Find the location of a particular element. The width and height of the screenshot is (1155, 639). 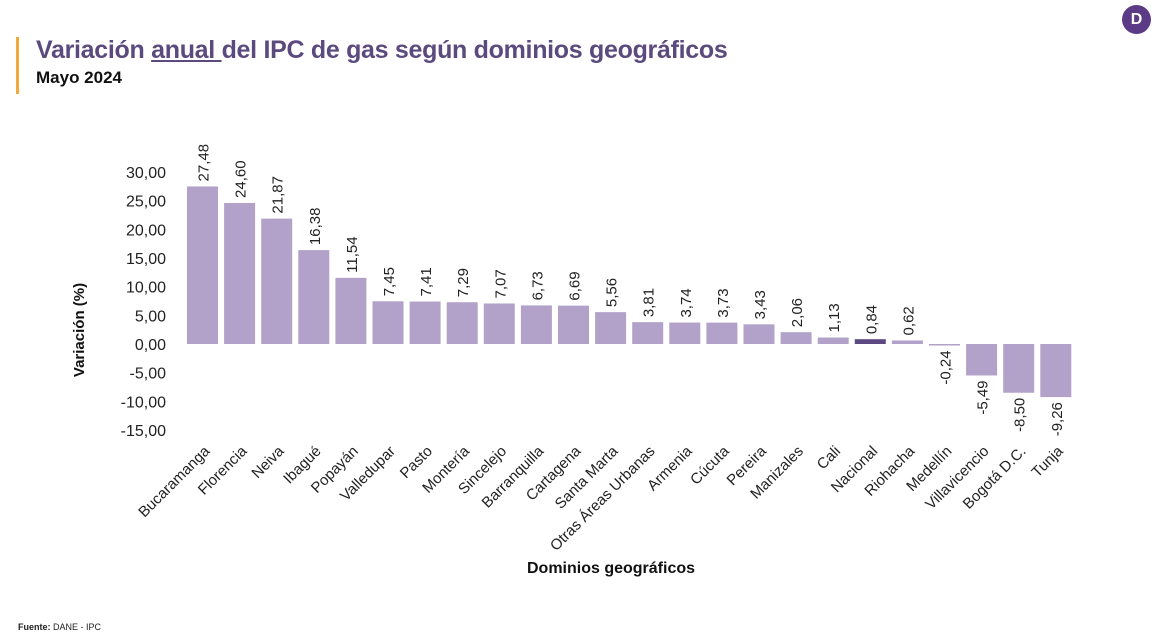

y-tick-label: -10,00 is located at coordinates (143, 402).